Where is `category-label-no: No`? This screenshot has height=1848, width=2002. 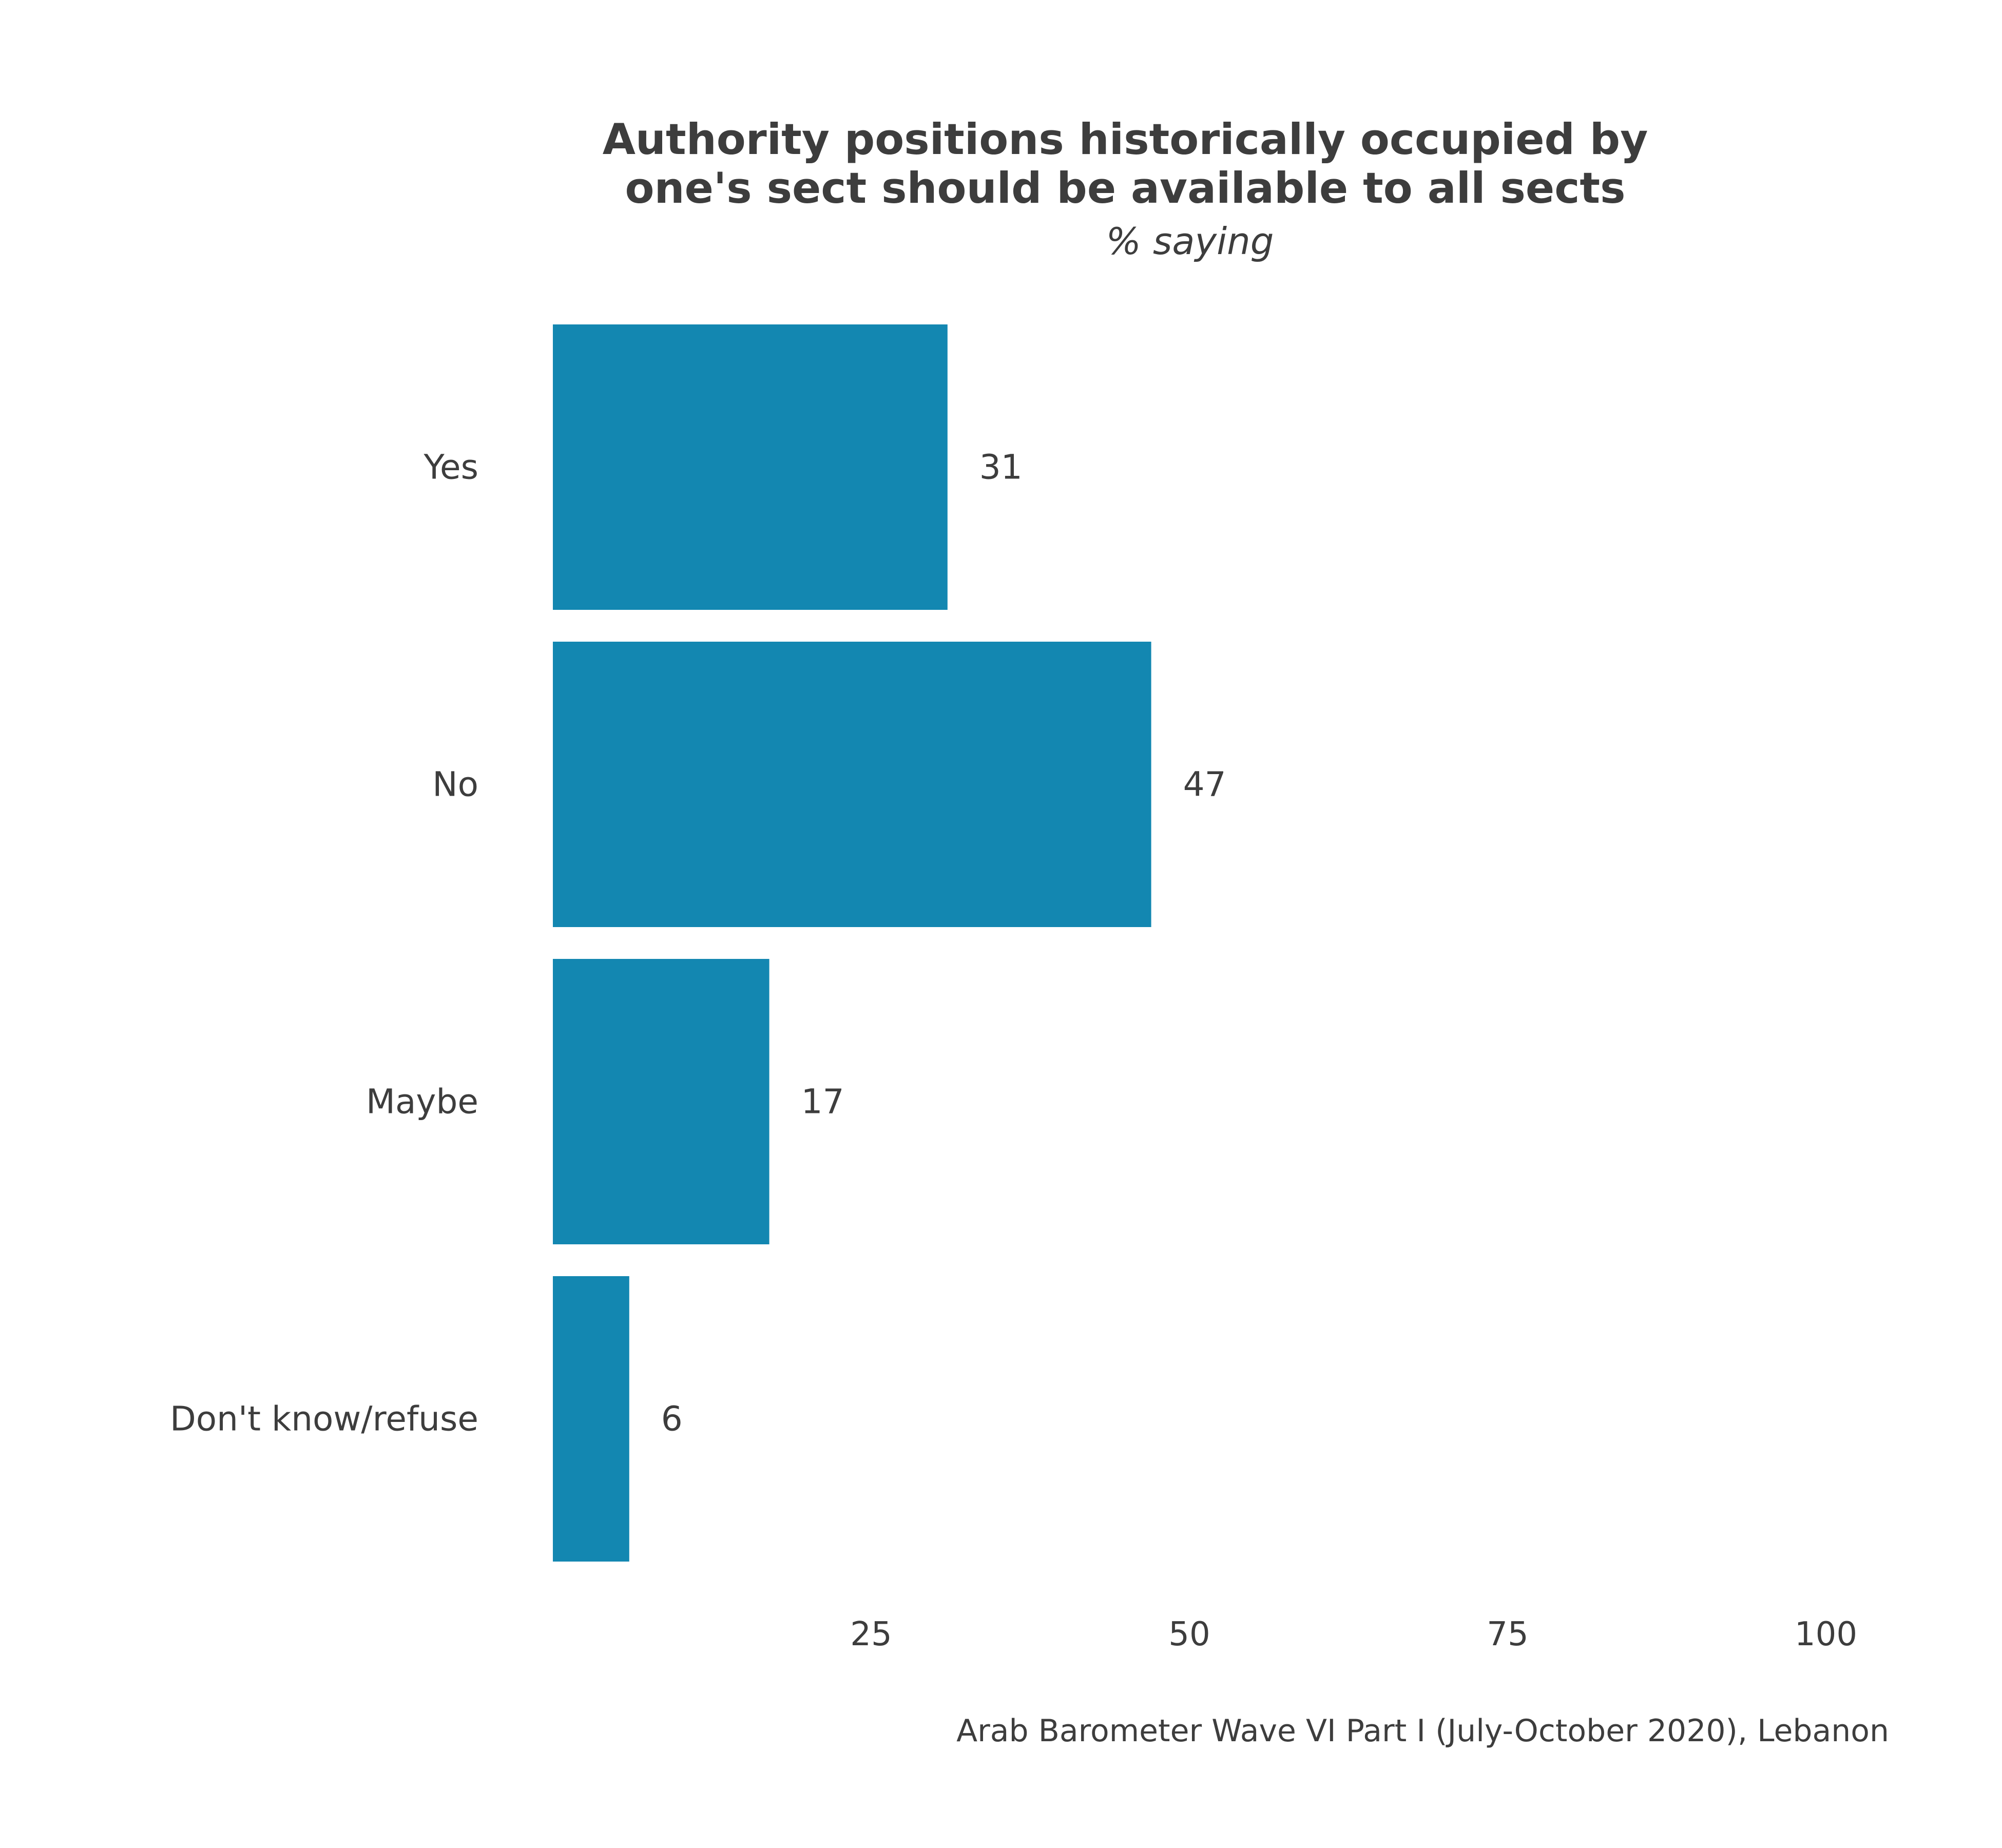 category-label-no: No is located at coordinates (455, 784).